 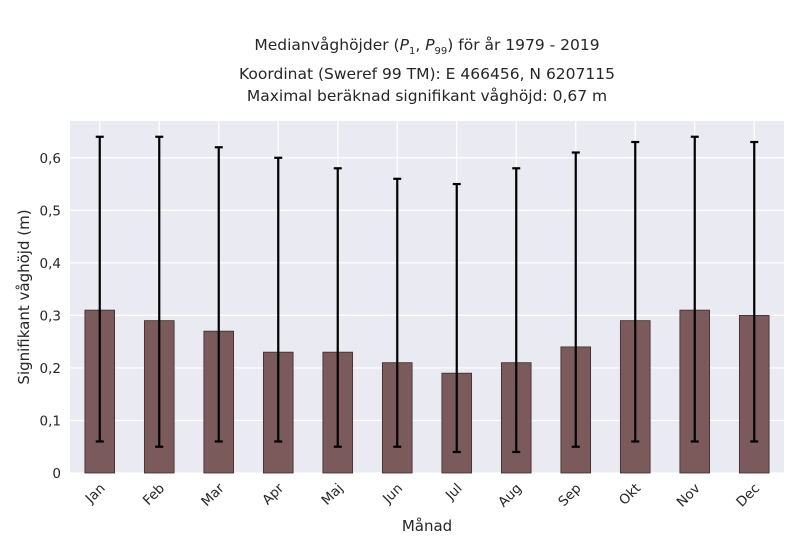 What do you see at coordinates (50, 211) in the screenshot?
I see `y-tick-label: 0,5` at bounding box center [50, 211].